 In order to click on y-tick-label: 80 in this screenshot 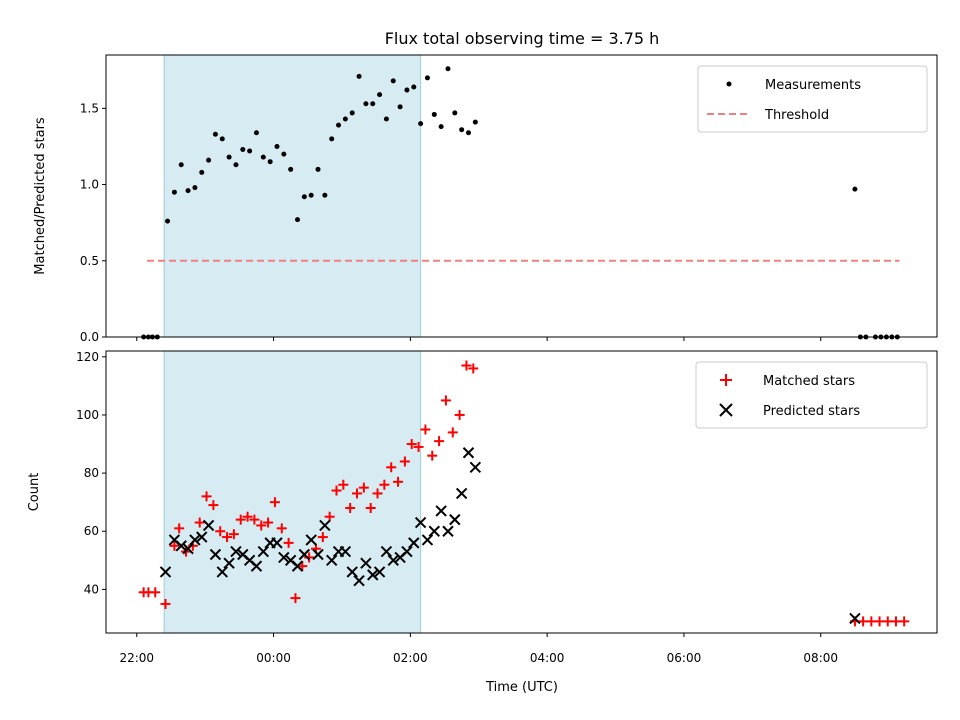, I will do `click(91, 473)`.